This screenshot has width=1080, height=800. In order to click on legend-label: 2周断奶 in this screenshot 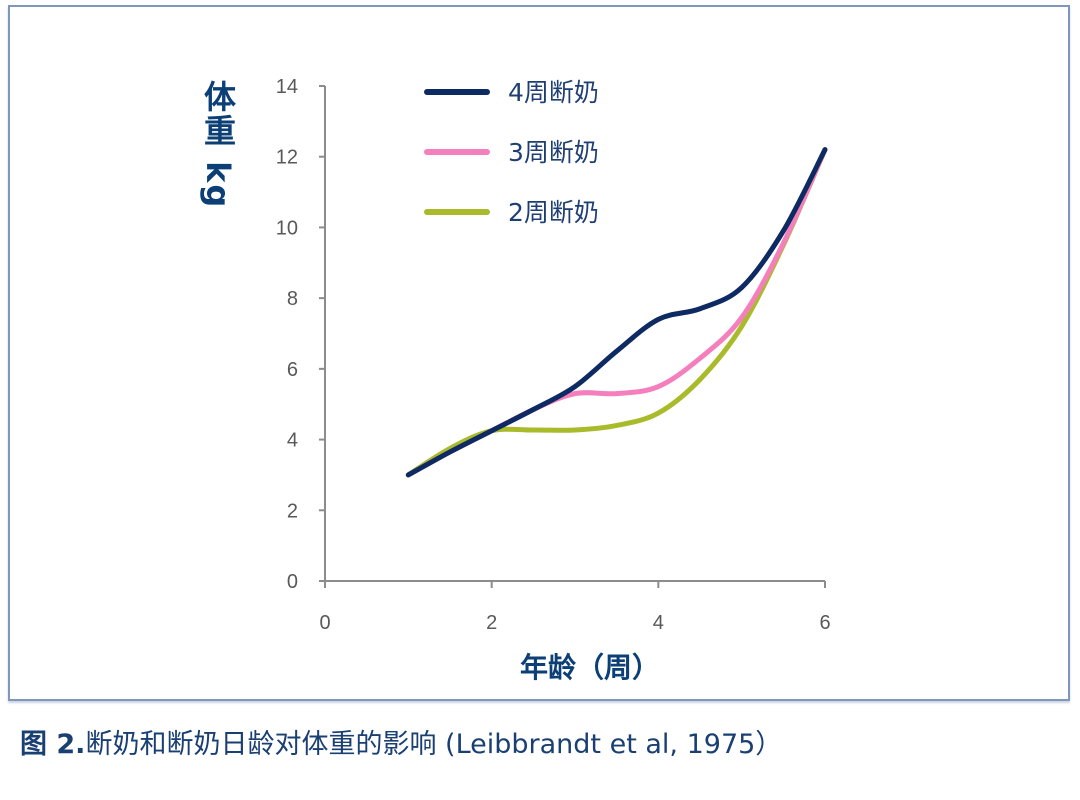, I will do `click(553, 212)`.